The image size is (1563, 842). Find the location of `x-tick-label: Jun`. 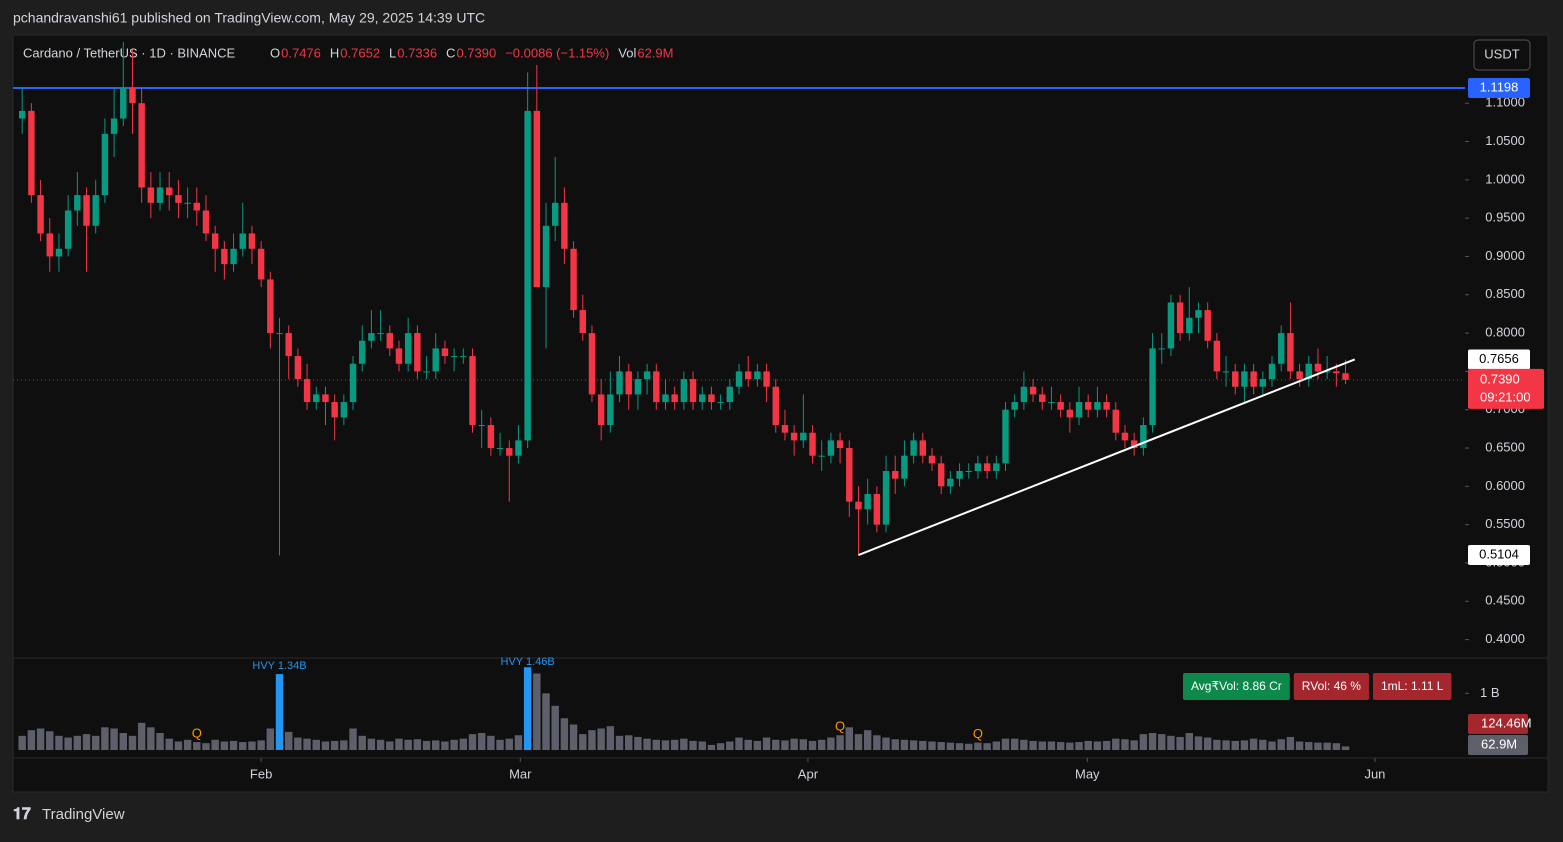

x-tick-label: Jun is located at coordinates (1374, 773).